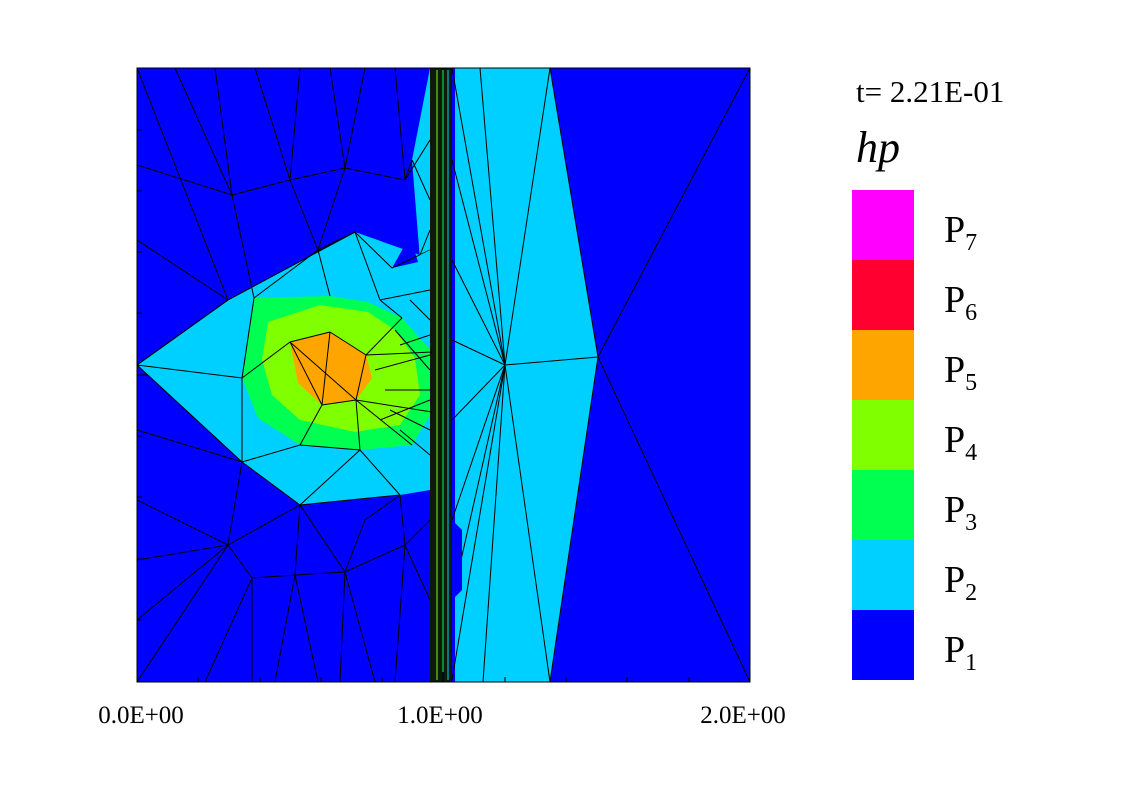 The width and height of the screenshot is (1136, 791). What do you see at coordinates (961, 582) in the screenshot?
I see `legend-label-p2: P2` at bounding box center [961, 582].